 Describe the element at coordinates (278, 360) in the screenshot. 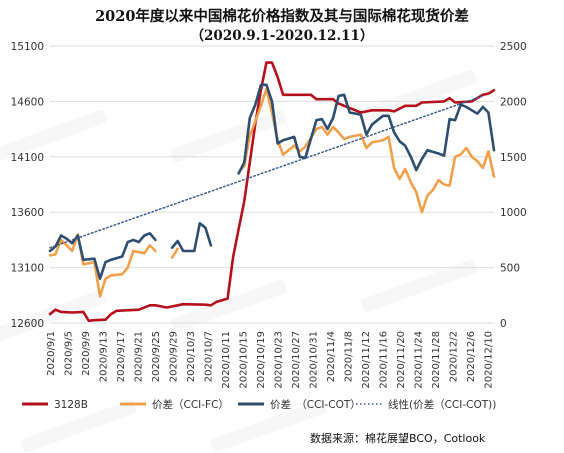

I see `x-axis-tick-label: 2020/10/23` at that location.